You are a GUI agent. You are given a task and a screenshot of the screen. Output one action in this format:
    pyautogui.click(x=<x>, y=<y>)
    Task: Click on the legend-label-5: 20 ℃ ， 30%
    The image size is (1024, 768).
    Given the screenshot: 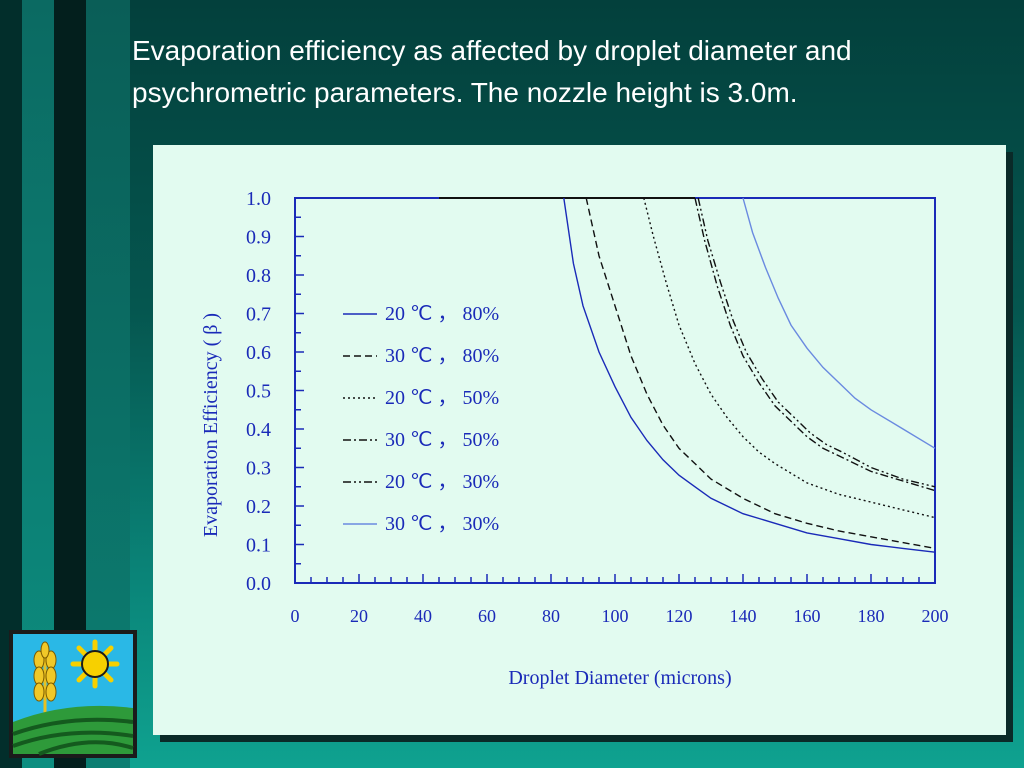 What is the action you would take?
    pyautogui.click(x=442, y=482)
    